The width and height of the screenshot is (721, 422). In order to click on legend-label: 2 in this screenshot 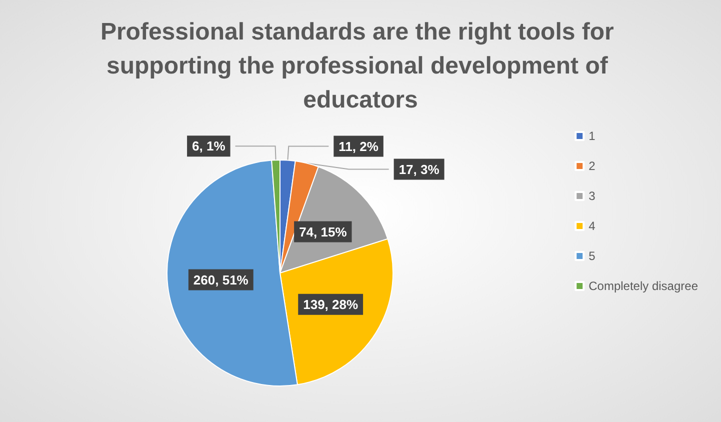, I will do `click(592, 166)`.